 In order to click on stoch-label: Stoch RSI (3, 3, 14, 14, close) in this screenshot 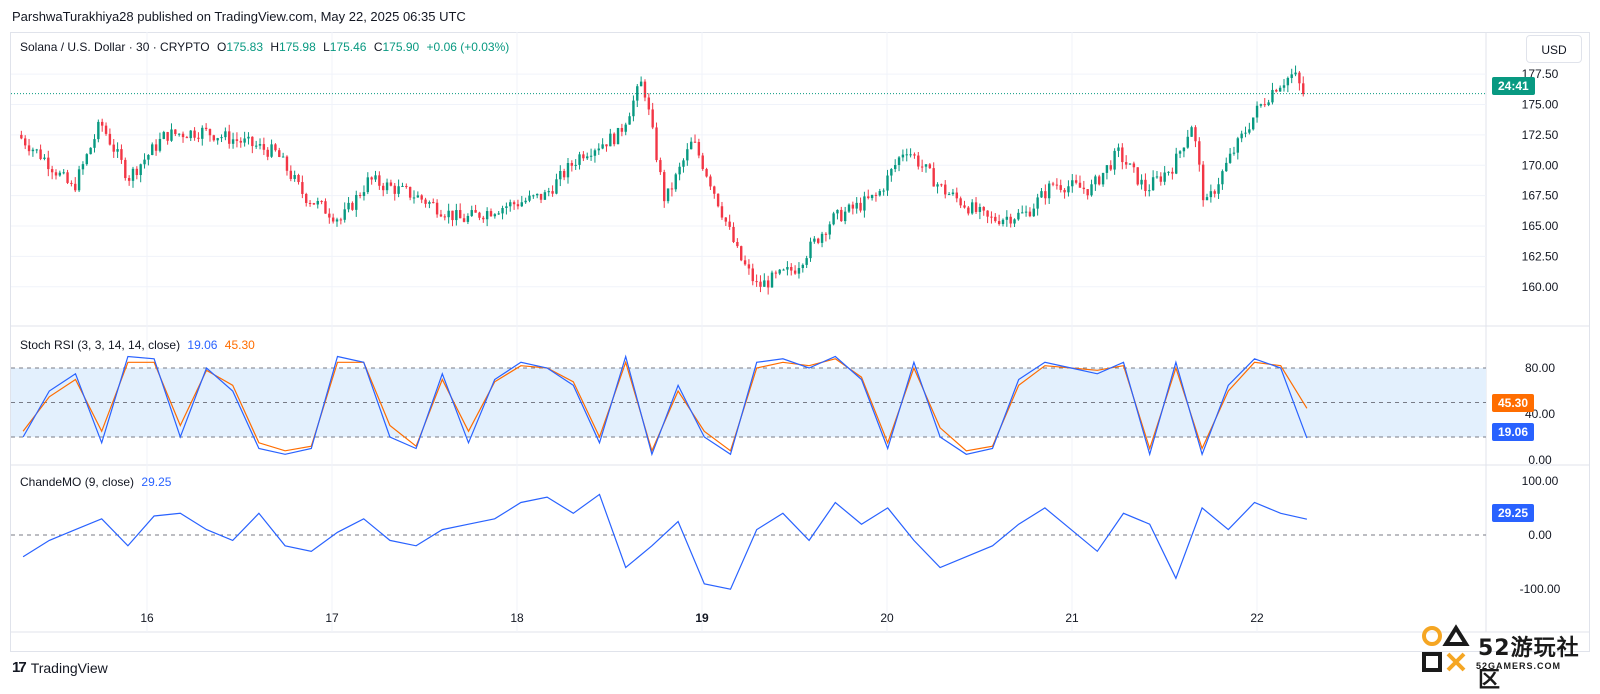, I will do `click(100, 345)`.